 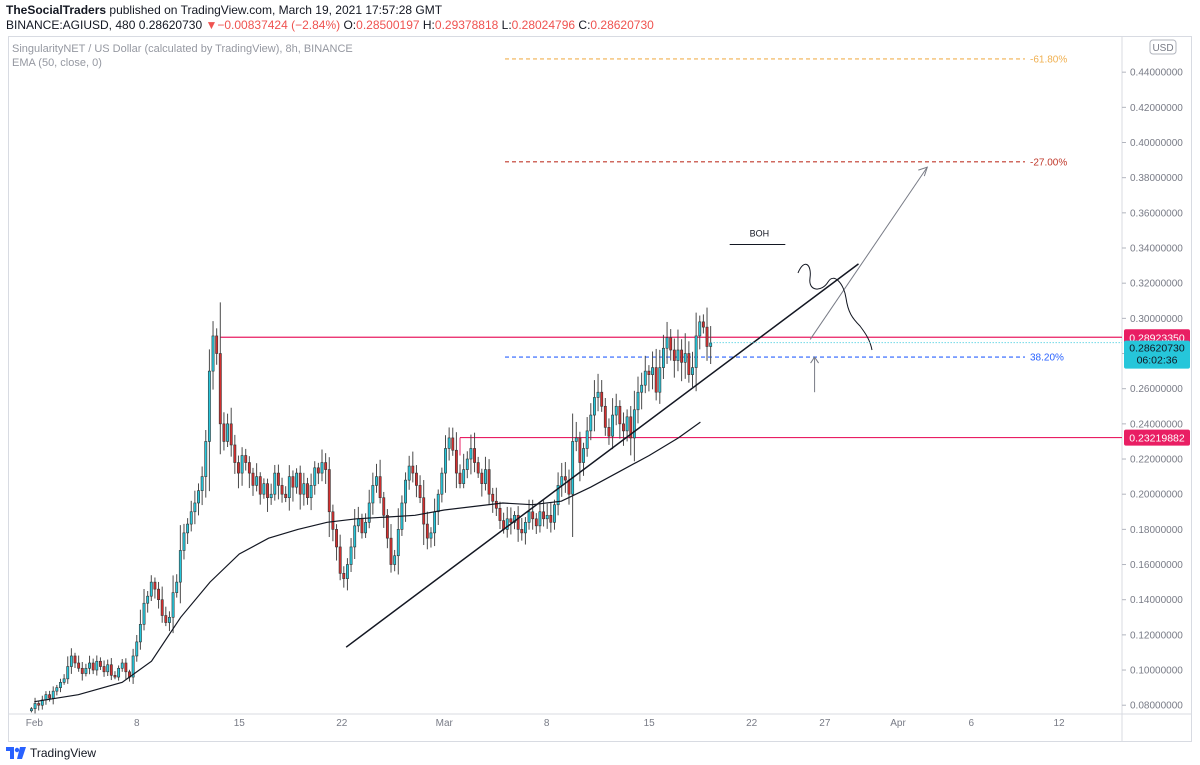 What do you see at coordinates (1156, 530) in the screenshot?
I see `price-tick-label: 0.18000000` at bounding box center [1156, 530].